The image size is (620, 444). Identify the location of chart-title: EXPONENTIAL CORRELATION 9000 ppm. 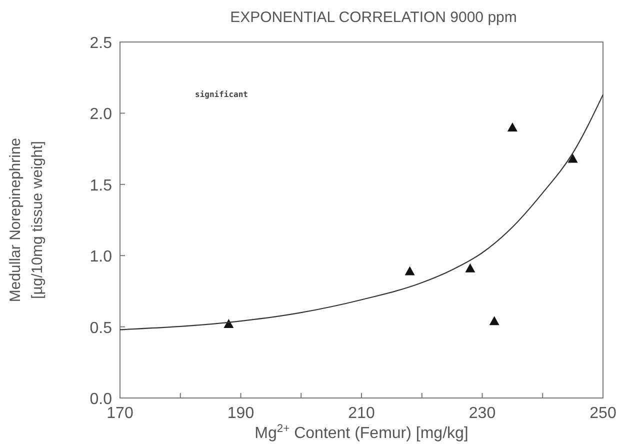
(373, 17).